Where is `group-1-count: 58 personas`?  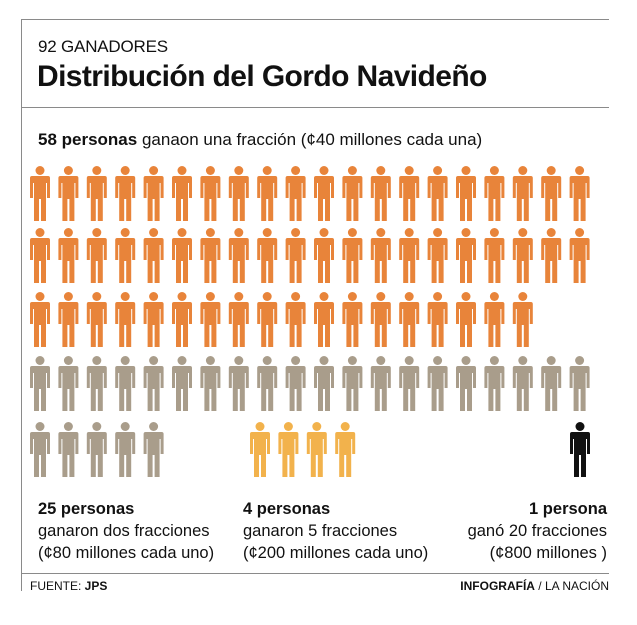 group-1-count: 58 personas is located at coordinates (88, 139).